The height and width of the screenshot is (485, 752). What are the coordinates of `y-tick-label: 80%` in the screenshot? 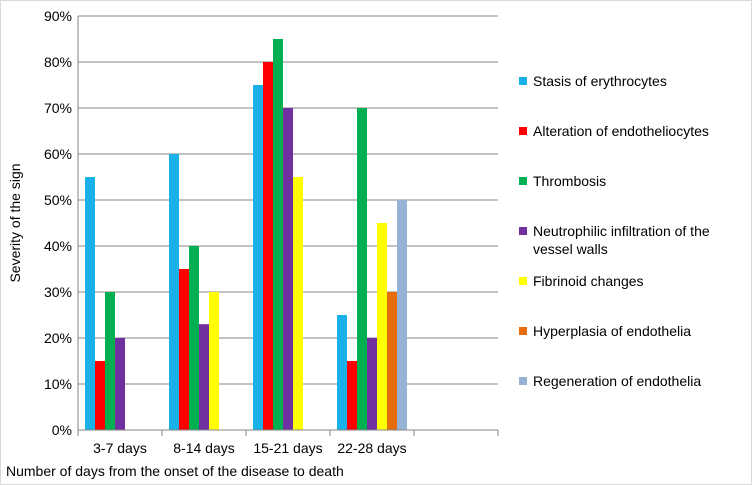 It's located at (58, 62).